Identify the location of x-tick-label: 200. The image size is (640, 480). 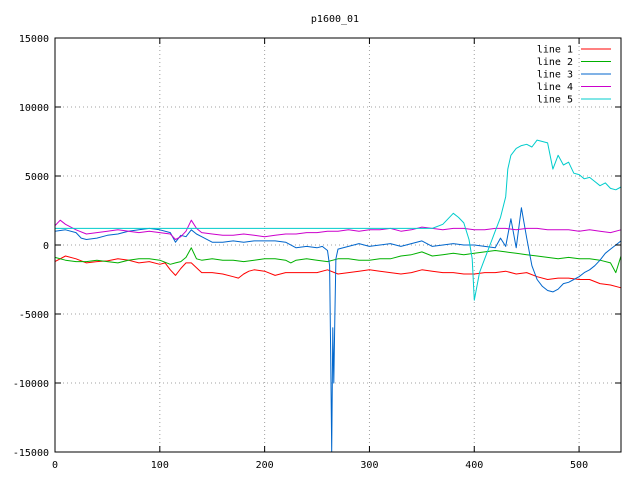
(265, 465).